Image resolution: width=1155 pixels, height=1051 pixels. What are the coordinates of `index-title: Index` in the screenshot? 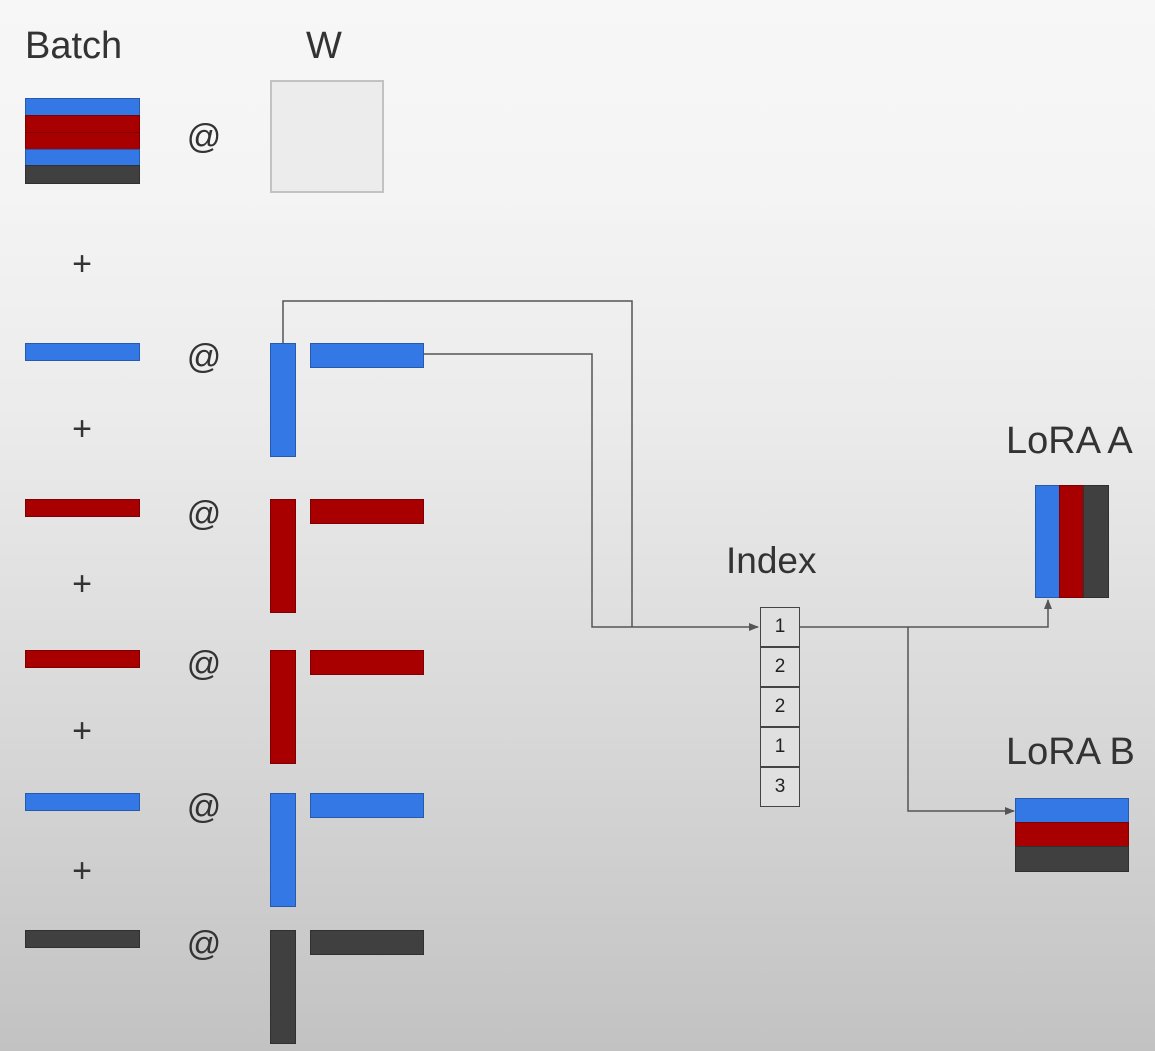 It's located at (771, 560).